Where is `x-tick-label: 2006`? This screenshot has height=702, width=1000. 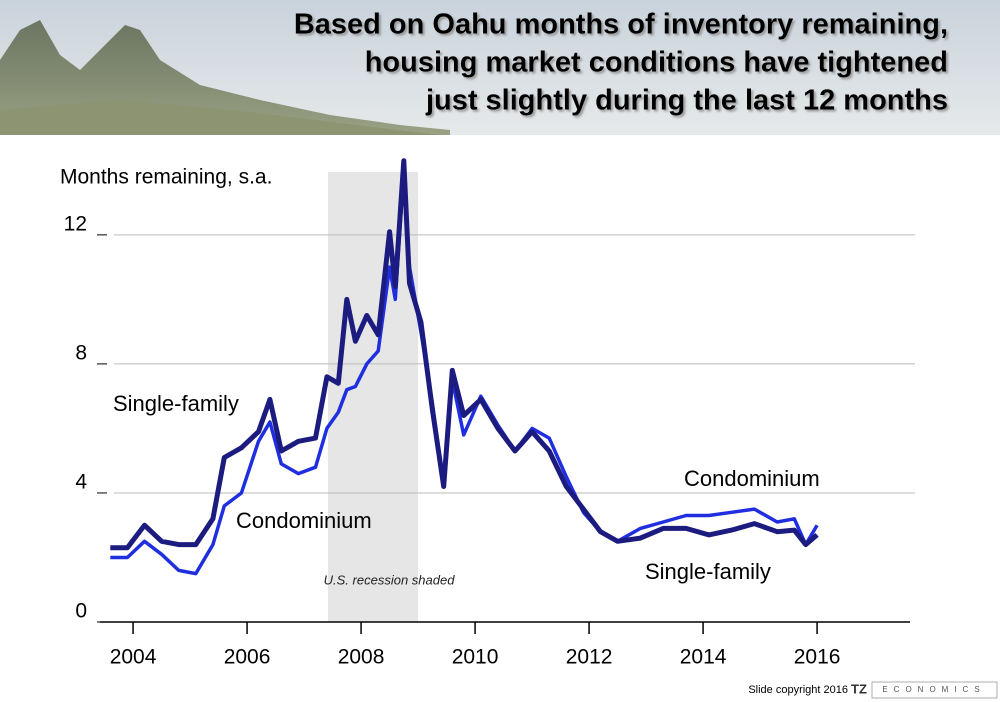
x-tick-label: 2006 is located at coordinates (247, 657).